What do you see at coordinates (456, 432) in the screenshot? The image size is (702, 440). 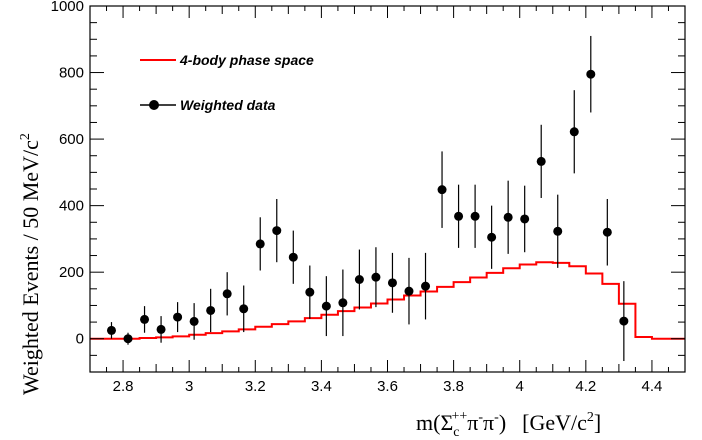 I see `x-axis-title-sub: c` at bounding box center [456, 432].